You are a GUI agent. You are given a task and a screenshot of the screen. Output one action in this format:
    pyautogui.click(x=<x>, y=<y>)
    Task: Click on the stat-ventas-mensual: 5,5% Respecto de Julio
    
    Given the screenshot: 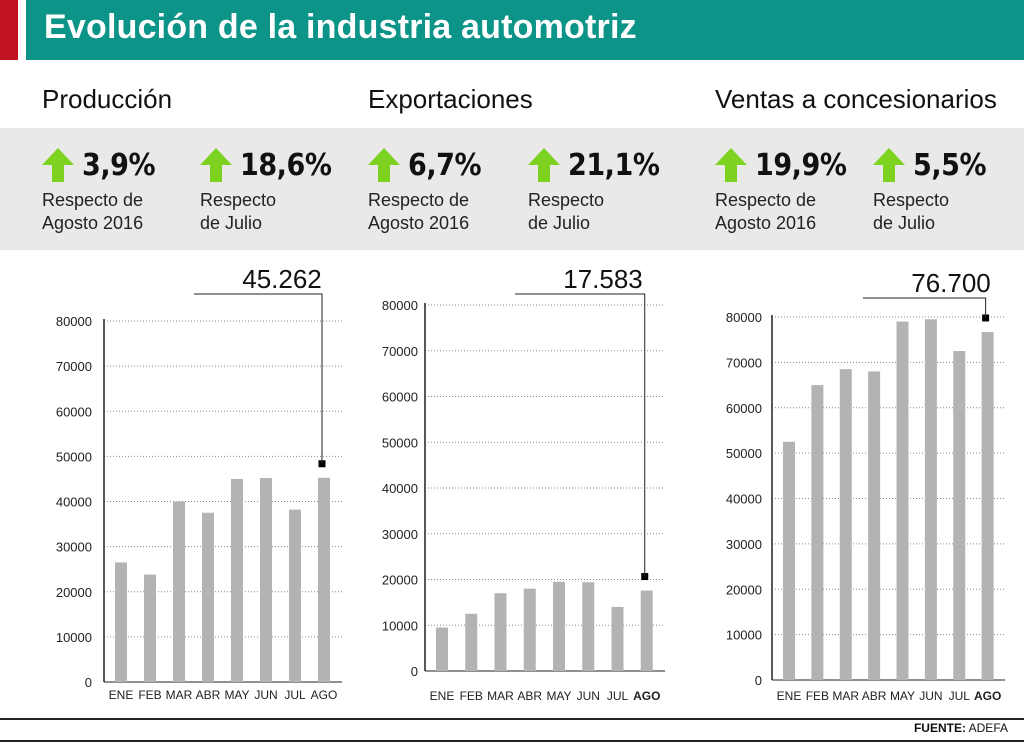 What is the action you would take?
    pyautogui.click(x=933, y=190)
    